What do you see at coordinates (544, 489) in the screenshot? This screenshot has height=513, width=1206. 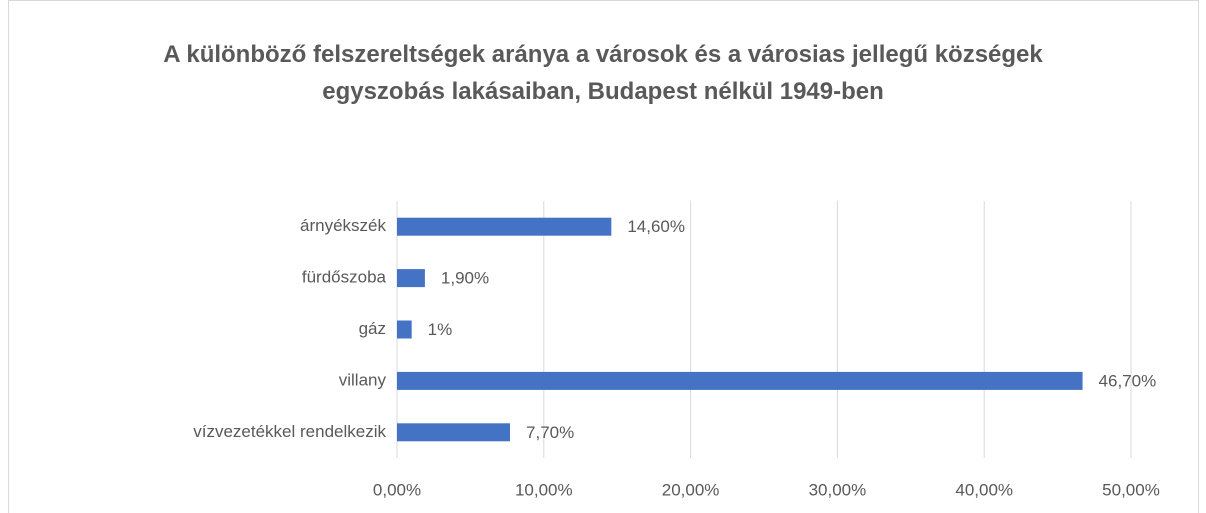 I see `x-tick-label: 10,00%` at bounding box center [544, 489].